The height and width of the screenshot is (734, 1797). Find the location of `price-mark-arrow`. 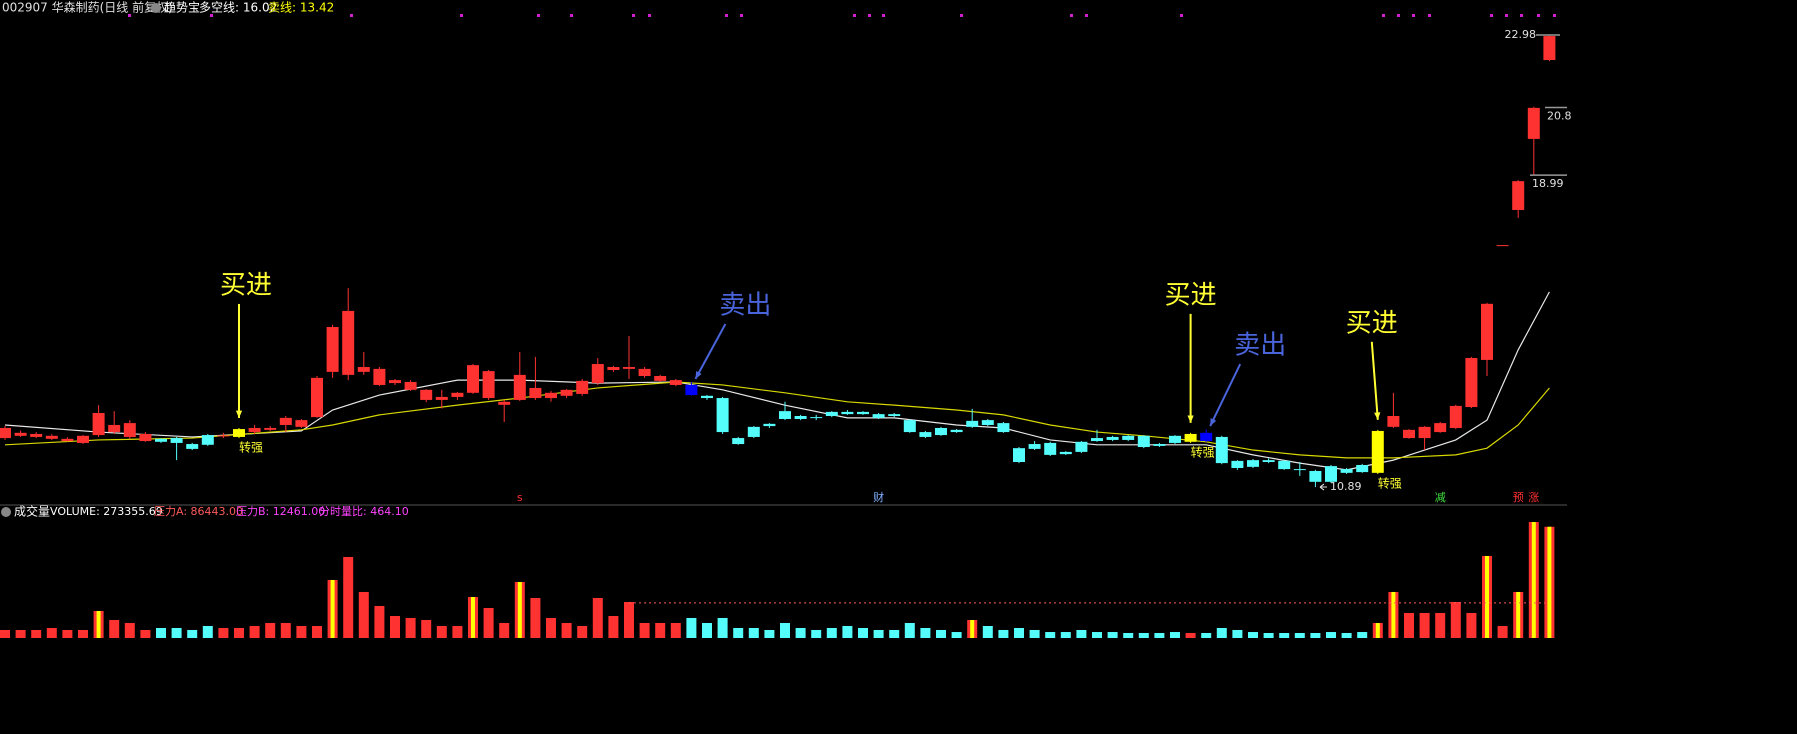

price-mark-arrow is located at coordinates (1323, 487).